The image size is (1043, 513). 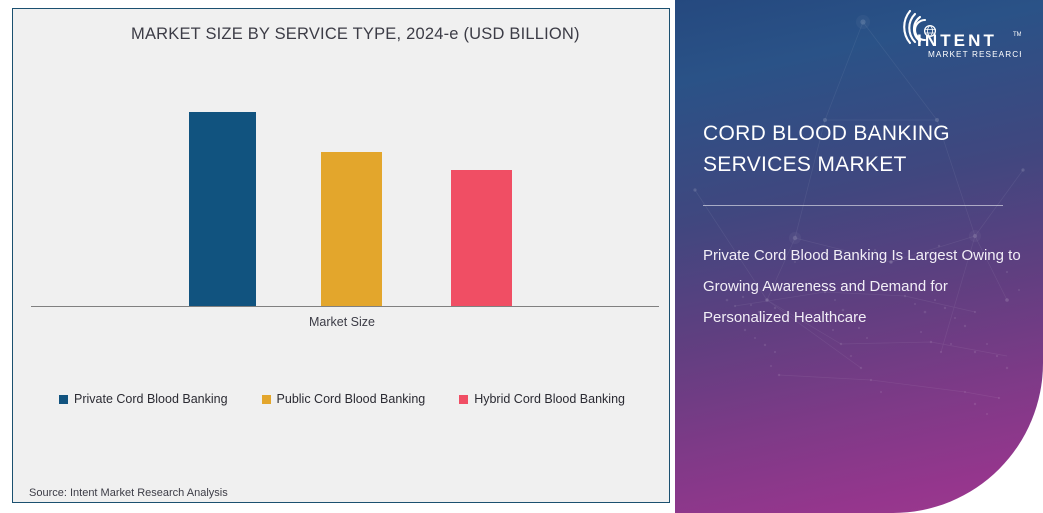 I want to click on logo-trademark: TM, so click(x=1017, y=35).